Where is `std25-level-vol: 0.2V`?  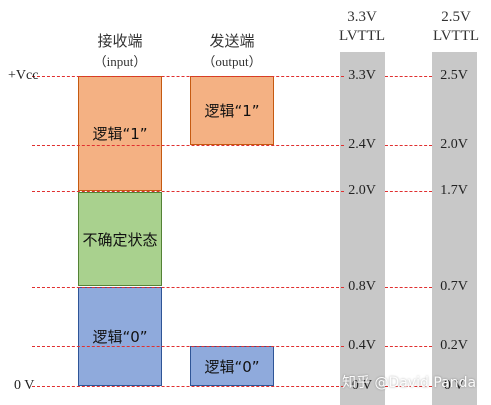
std25-level-vol: 0.2V is located at coordinates (454, 345).